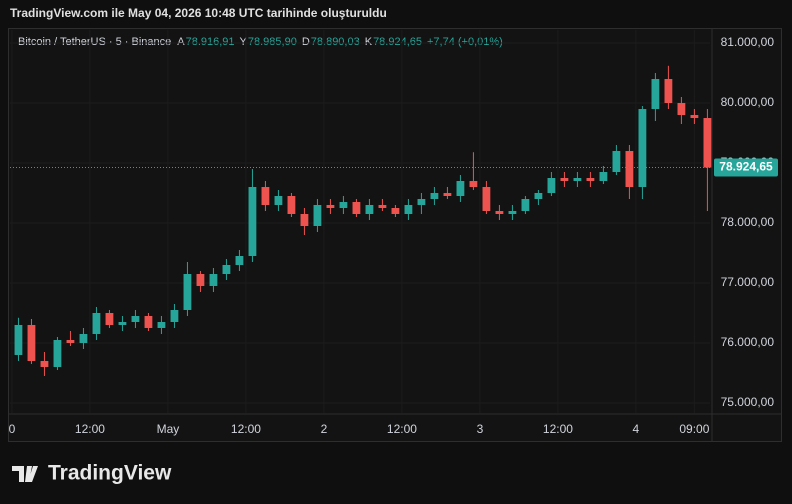 Image resolution: width=792 pixels, height=504 pixels. Describe the element at coordinates (335, 42) in the screenshot. I see `legend-low: 78.890,03` at that location.